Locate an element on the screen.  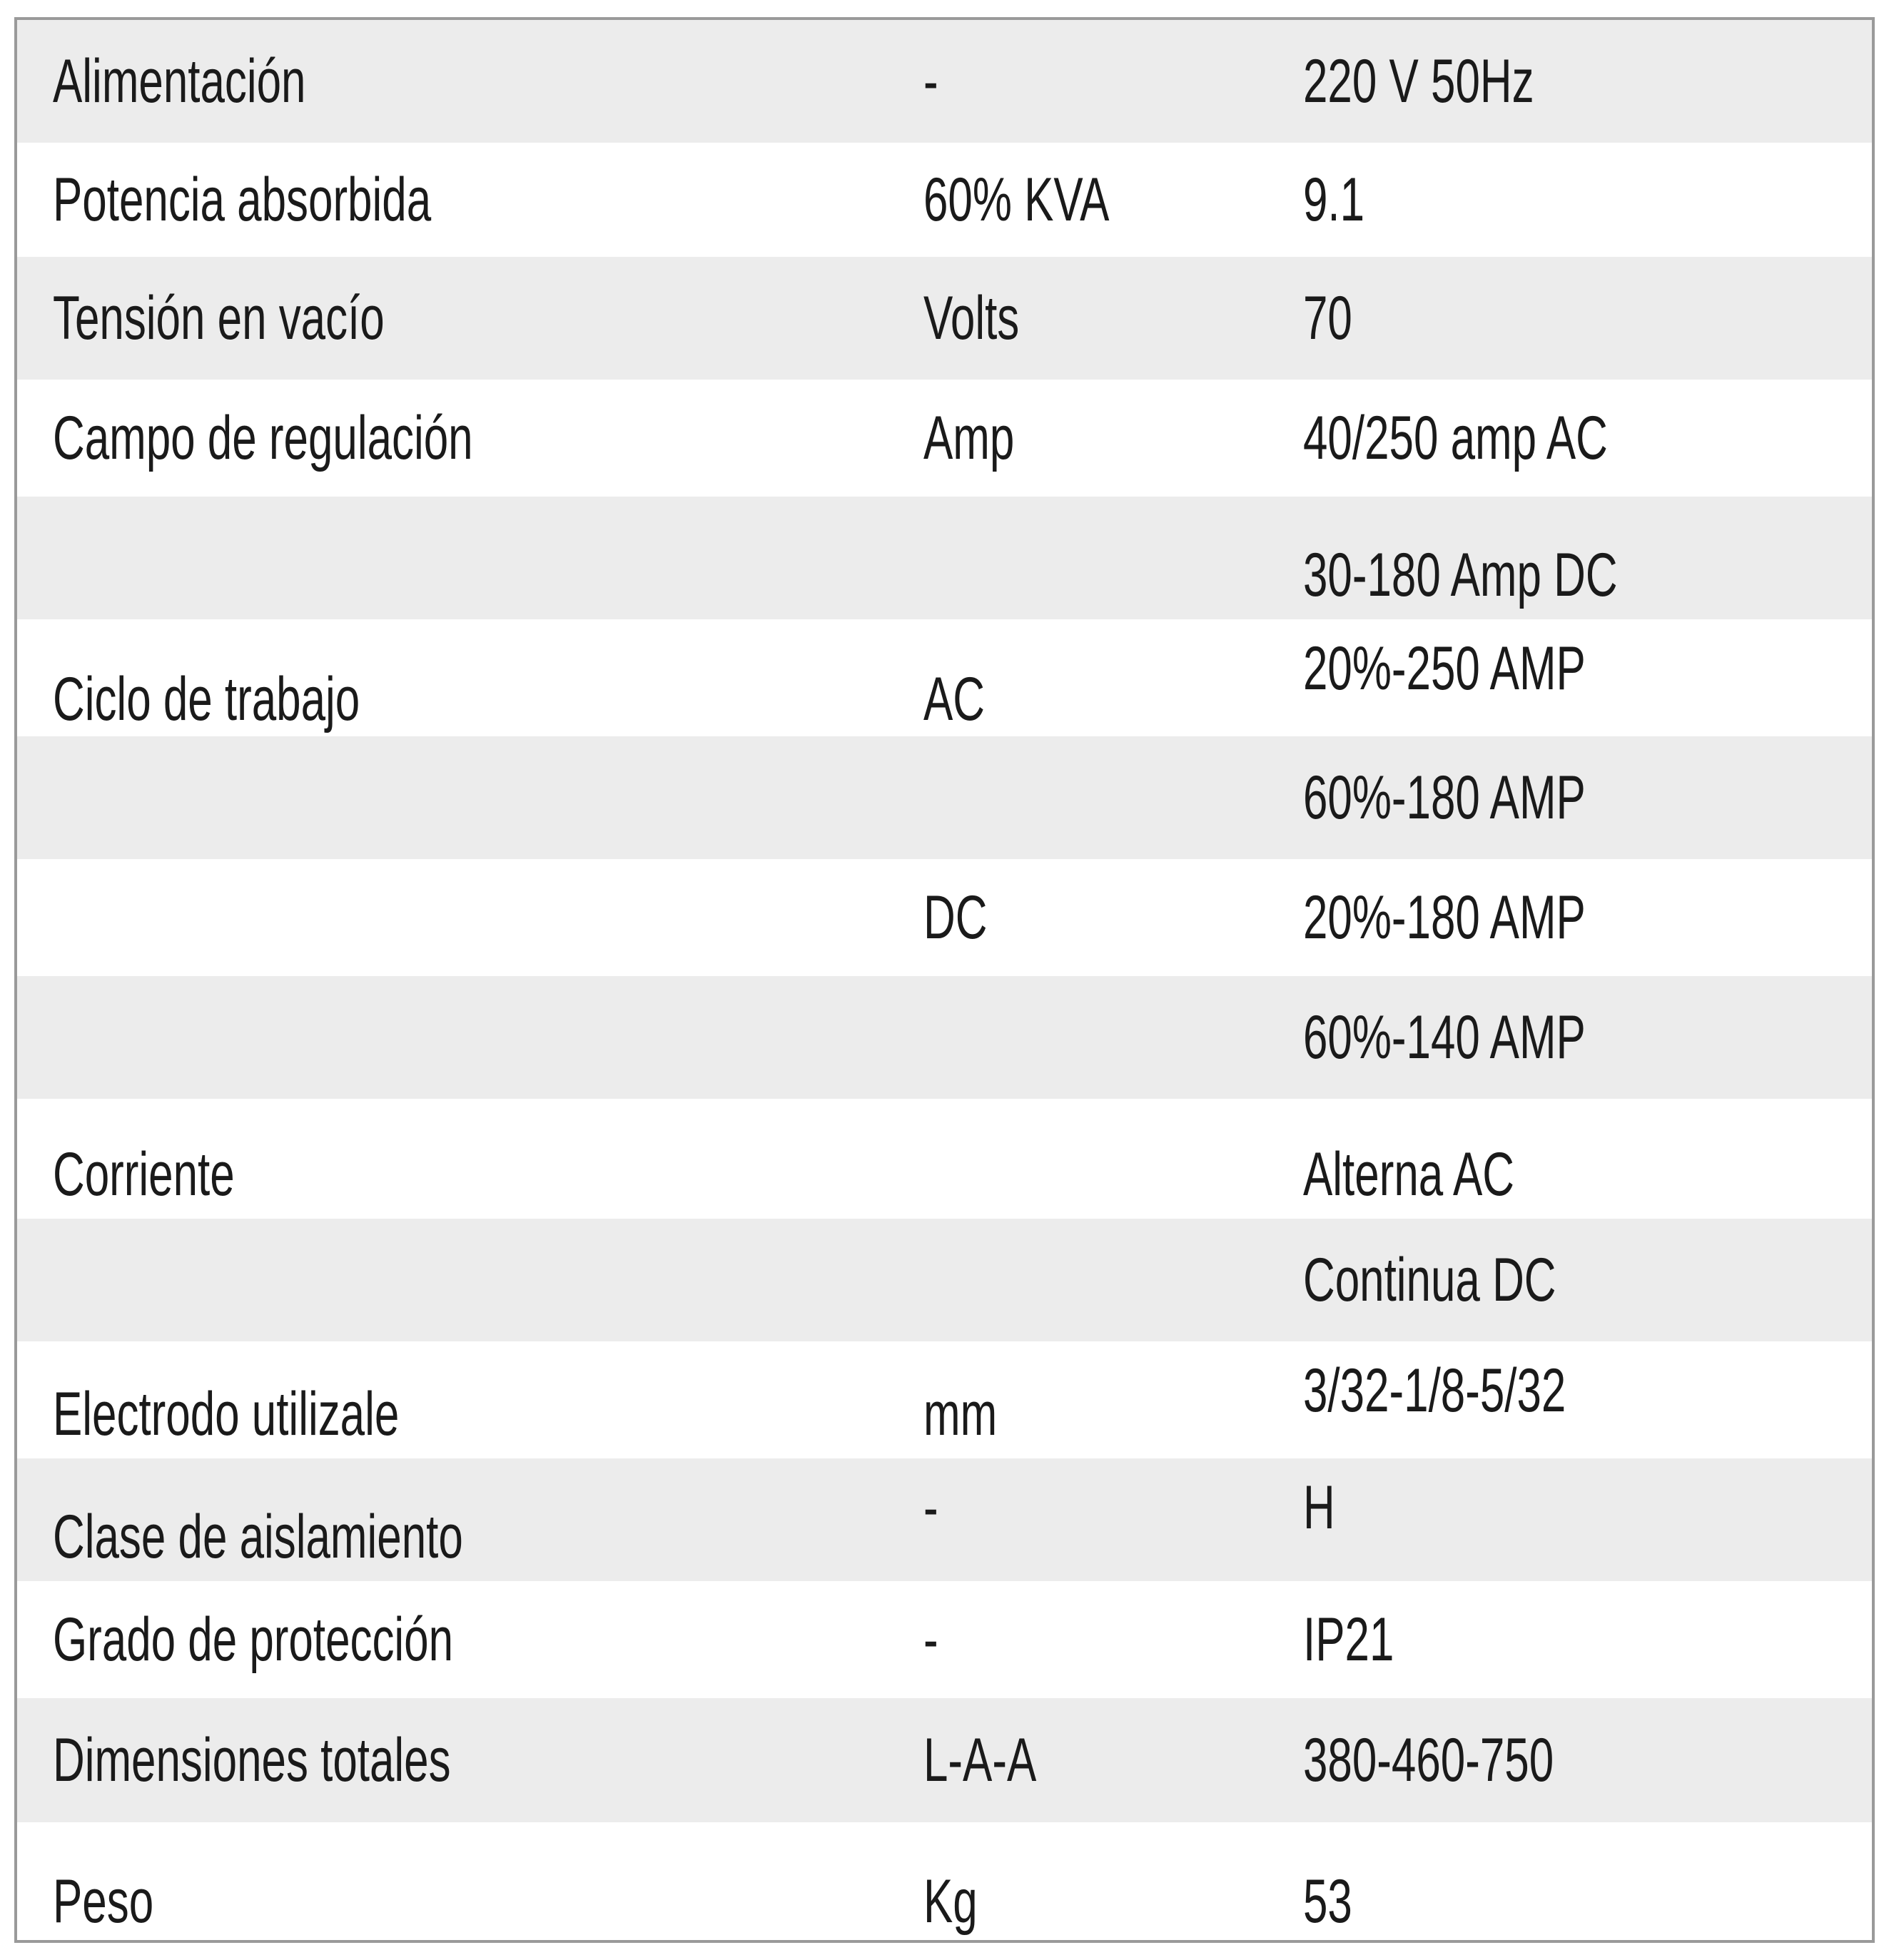
value-cell: Continua DC is located at coordinates (1429, 1279).